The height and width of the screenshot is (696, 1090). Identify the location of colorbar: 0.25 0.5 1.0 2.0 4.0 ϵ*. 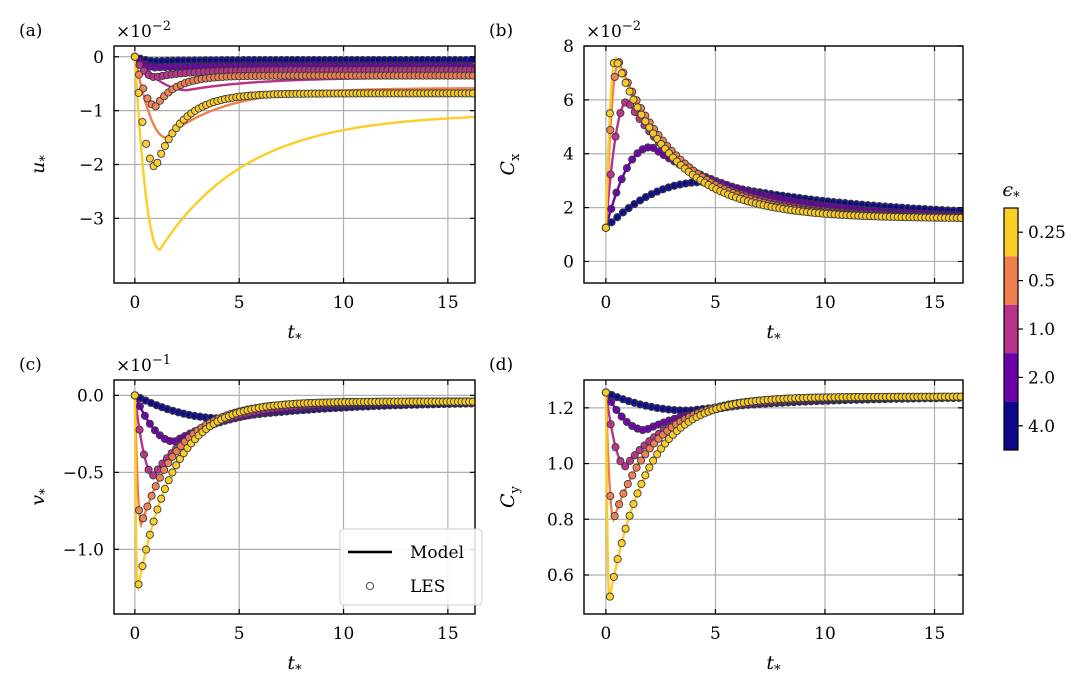
(1034, 315).